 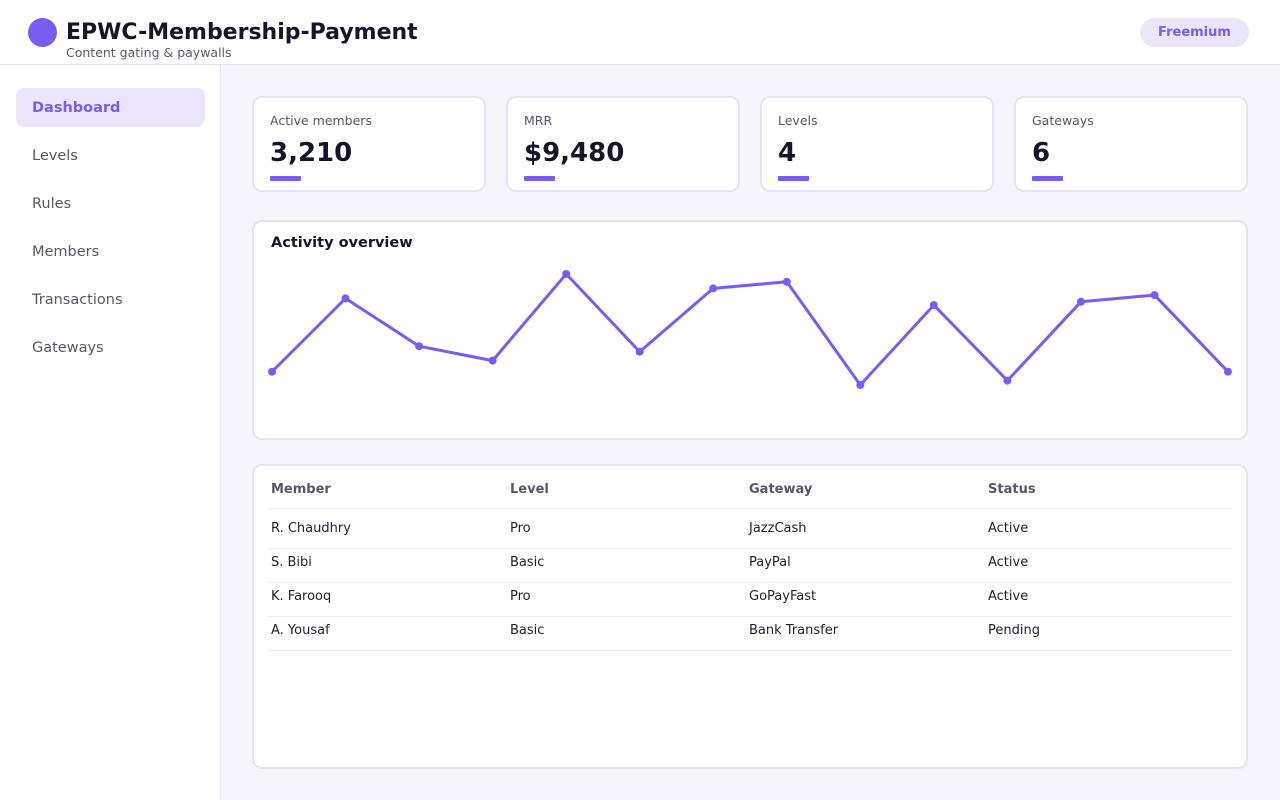 I want to click on stat-card-mrr: MRR $9,480, so click(x=623, y=144).